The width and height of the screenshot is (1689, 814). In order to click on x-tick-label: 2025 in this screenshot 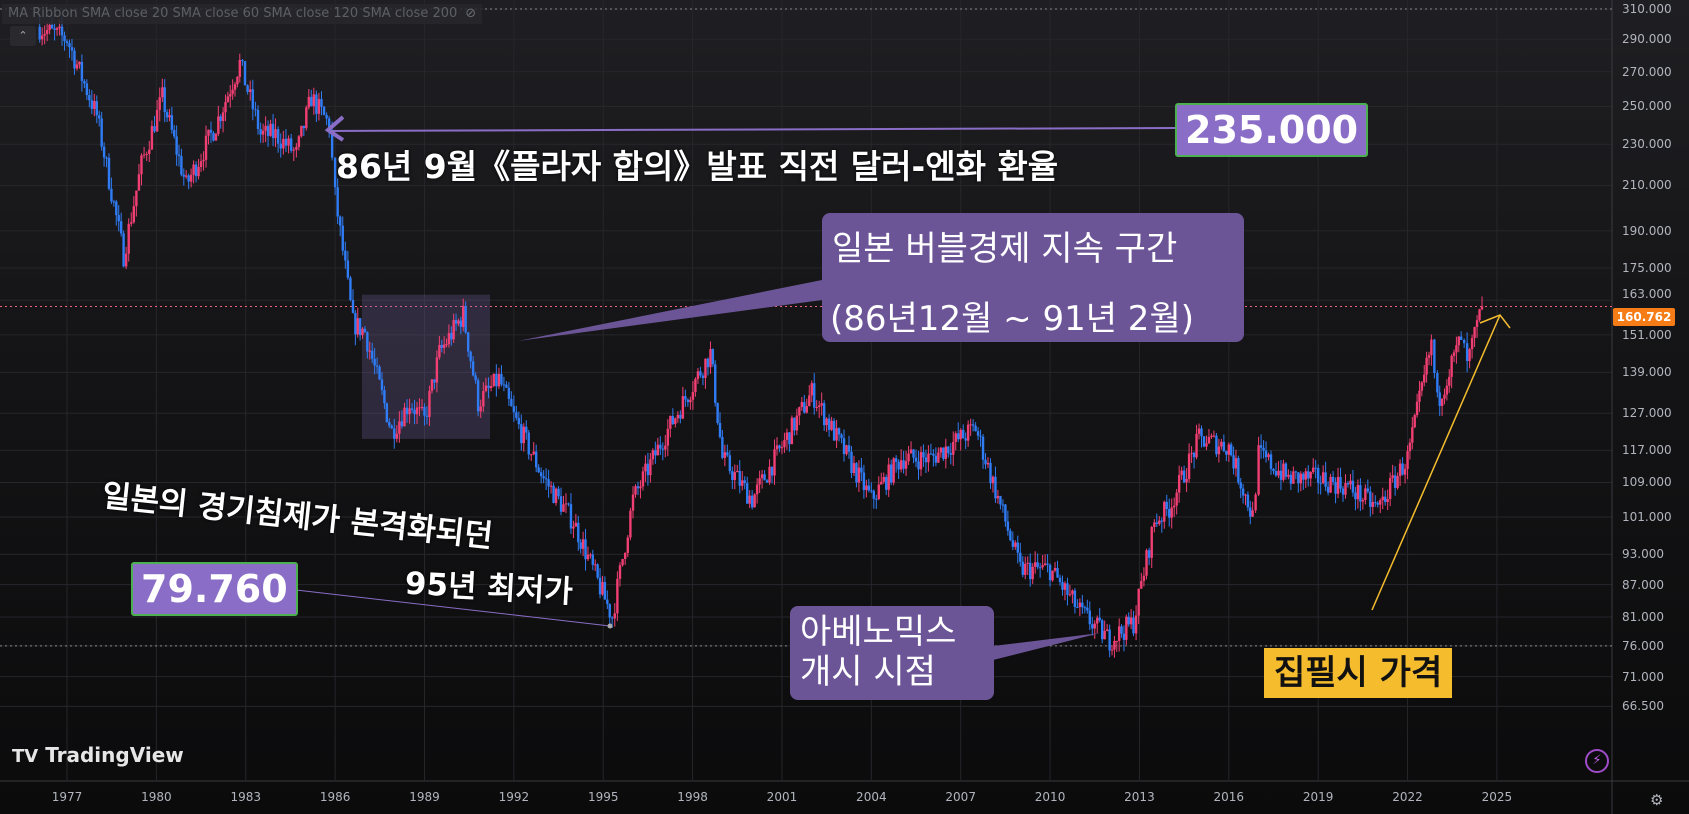, I will do `click(1497, 797)`.